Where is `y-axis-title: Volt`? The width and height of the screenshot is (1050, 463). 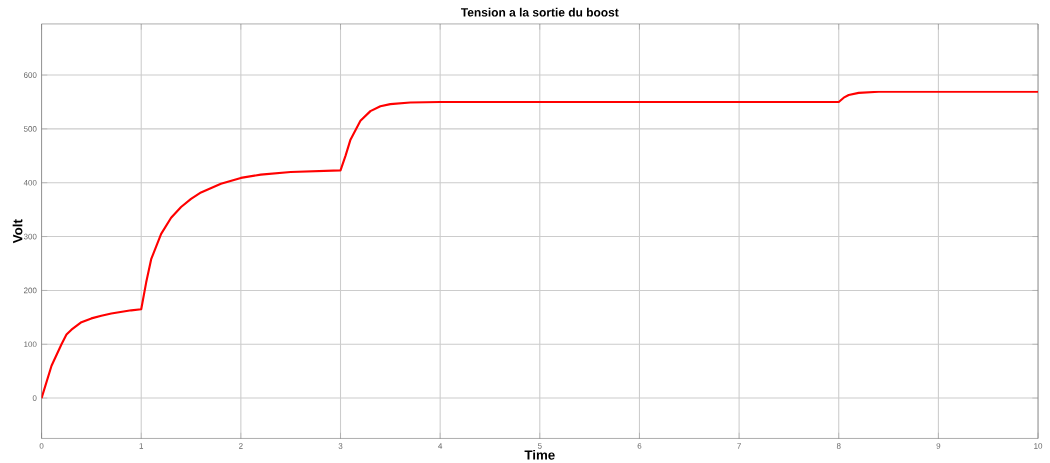 y-axis-title: Volt is located at coordinates (17, 231).